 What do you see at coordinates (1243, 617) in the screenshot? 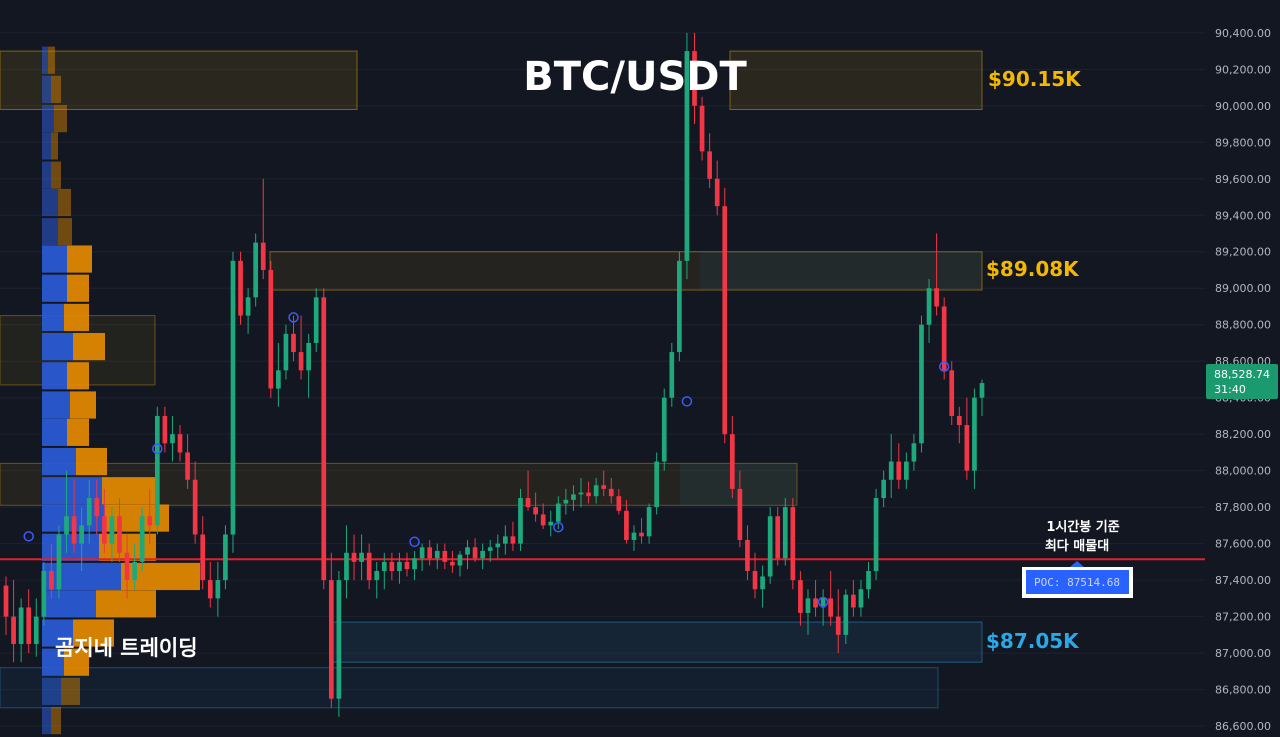
I see `price-tick-label: 87,200.00` at bounding box center [1243, 617].